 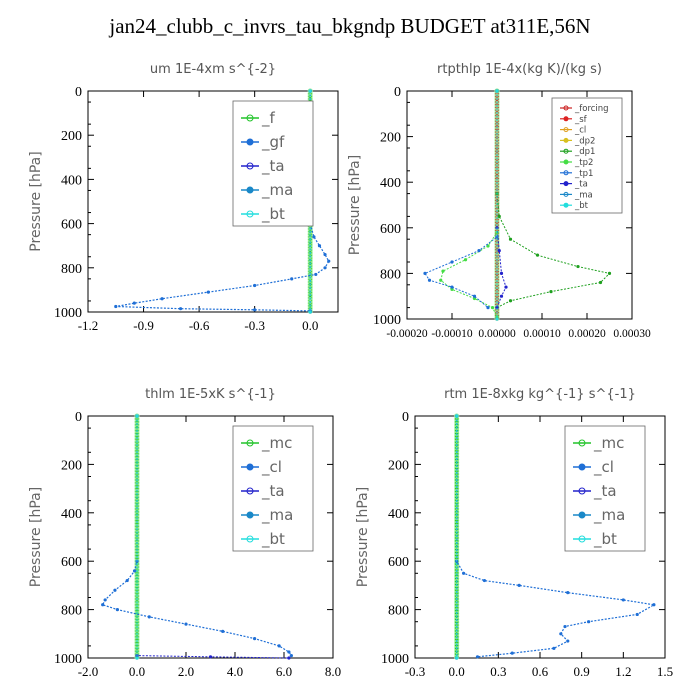 I want to click on x-tick-label: 0.00010, so click(x=542, y=334).